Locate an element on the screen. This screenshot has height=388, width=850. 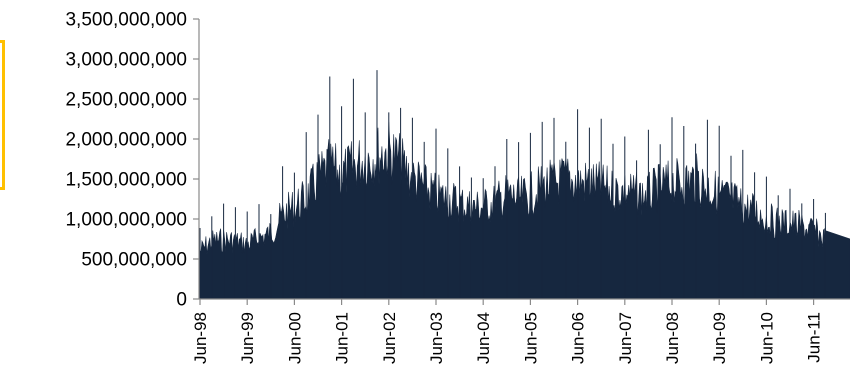
x-tick-label: Jun-03 is located at coordinates (436, 338).